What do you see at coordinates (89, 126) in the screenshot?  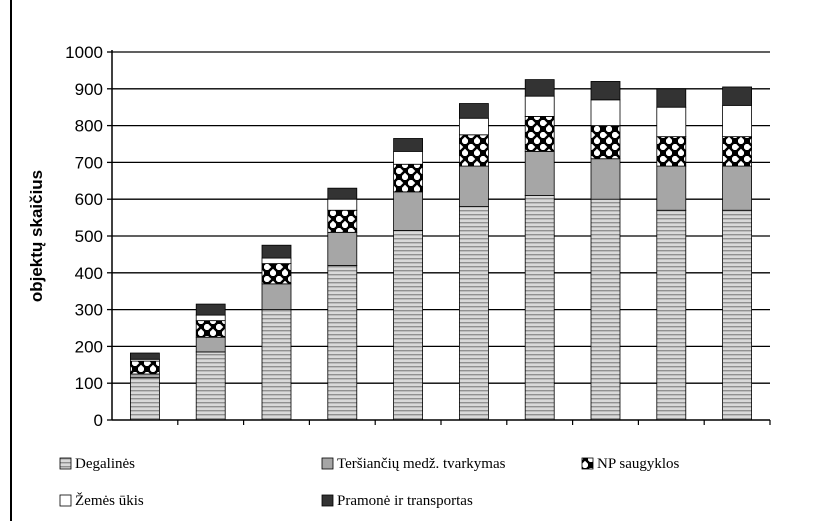 I see `y-tick-label: 800` at bounding box center [89, 126].